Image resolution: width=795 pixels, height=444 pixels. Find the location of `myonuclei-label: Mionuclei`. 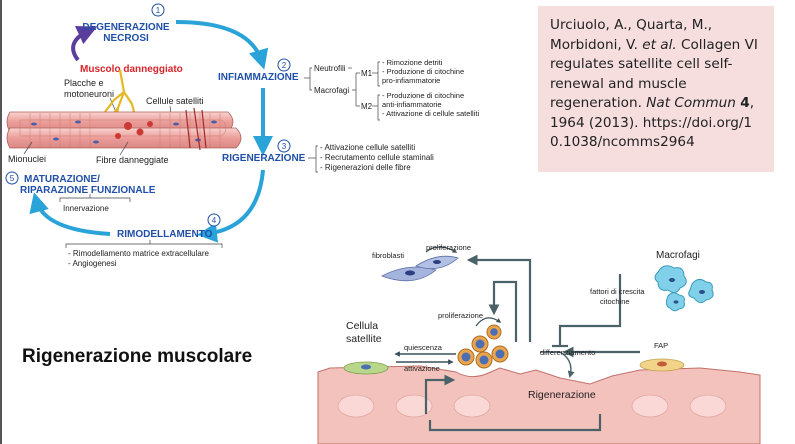

myonuclei-label: Mionuclei is located at coordinates (27, 159).